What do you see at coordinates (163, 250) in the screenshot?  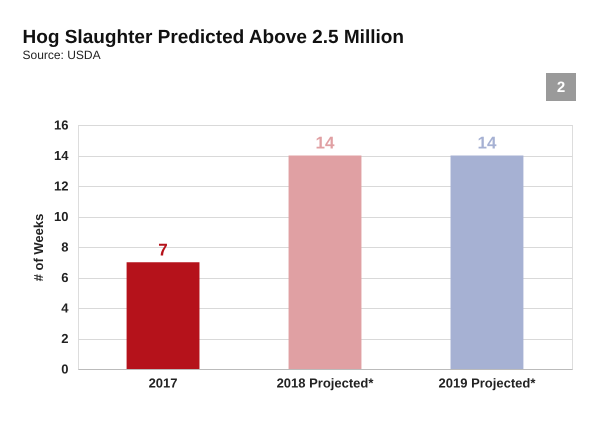 I see `data-label: 7` at bounding box center [163, 250].